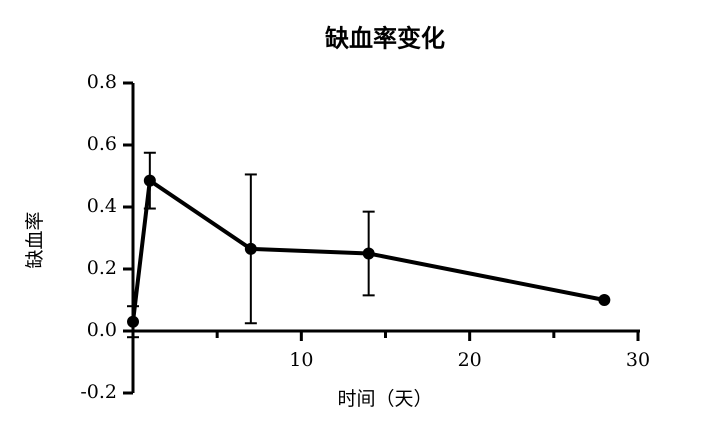 The width and height of the screenshot is (719, 433). What do you see at coordinates (102, 144) in the screenshot?
I see `y-tick-label: 0.6` at bounding box center [102, 144].